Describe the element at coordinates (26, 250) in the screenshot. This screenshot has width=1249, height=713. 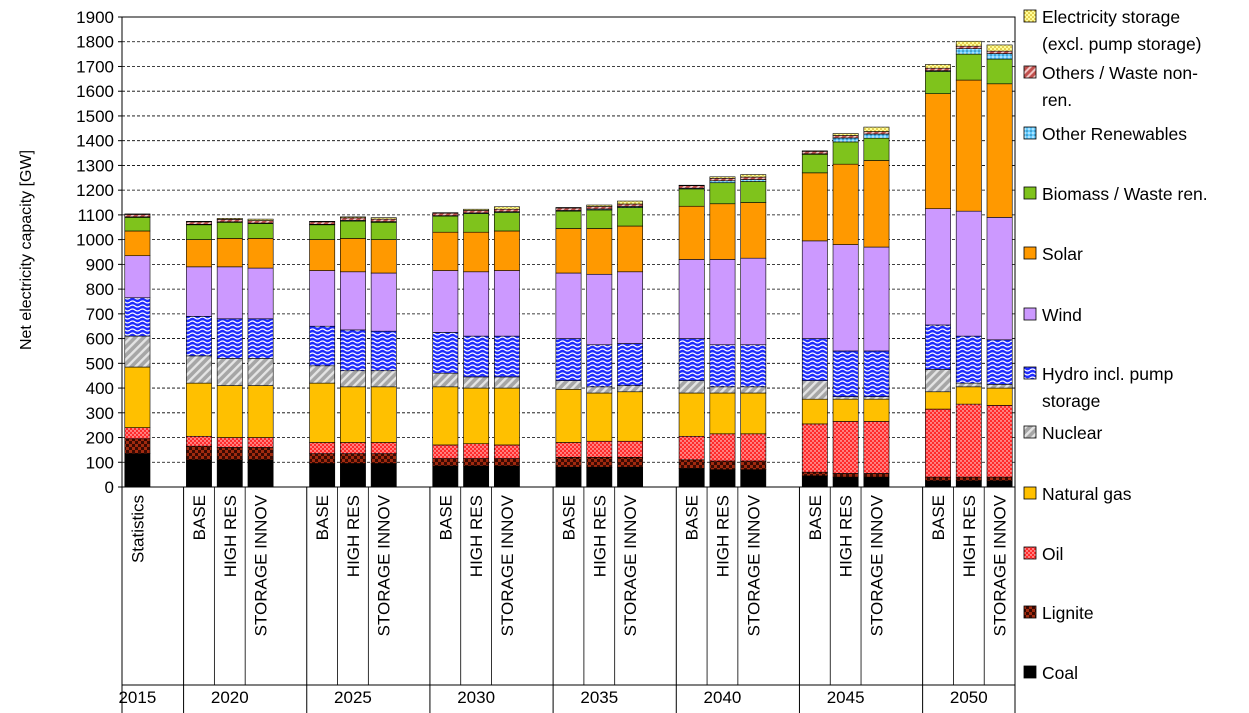
I see `y-axis-label: Net electricity capacity [GW]` at that location.